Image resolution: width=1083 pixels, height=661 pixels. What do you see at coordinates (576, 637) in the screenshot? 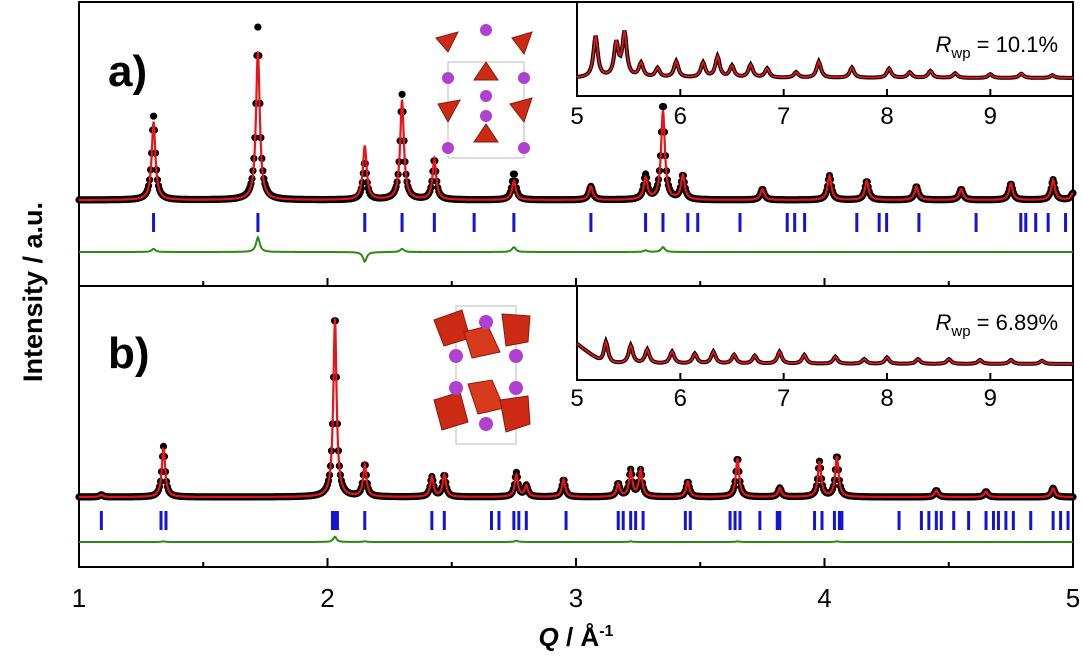
I see `x-axis-title: Q / Å-1` at bounding box center [576, 637].